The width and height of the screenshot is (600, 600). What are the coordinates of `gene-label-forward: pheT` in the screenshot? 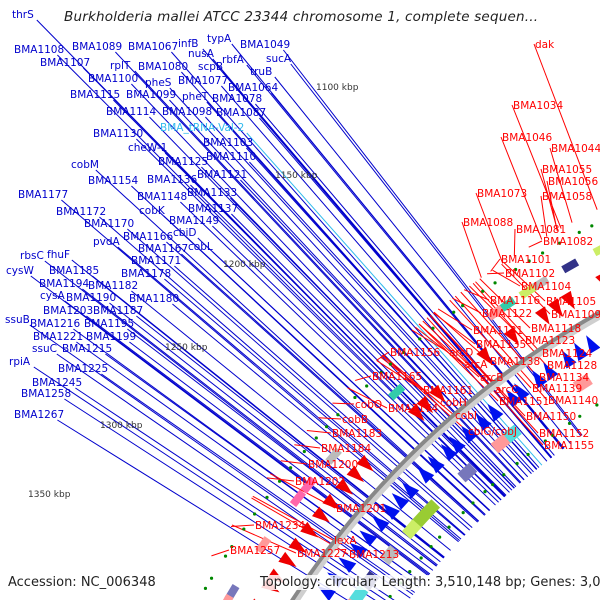 It's located at (195, 97).